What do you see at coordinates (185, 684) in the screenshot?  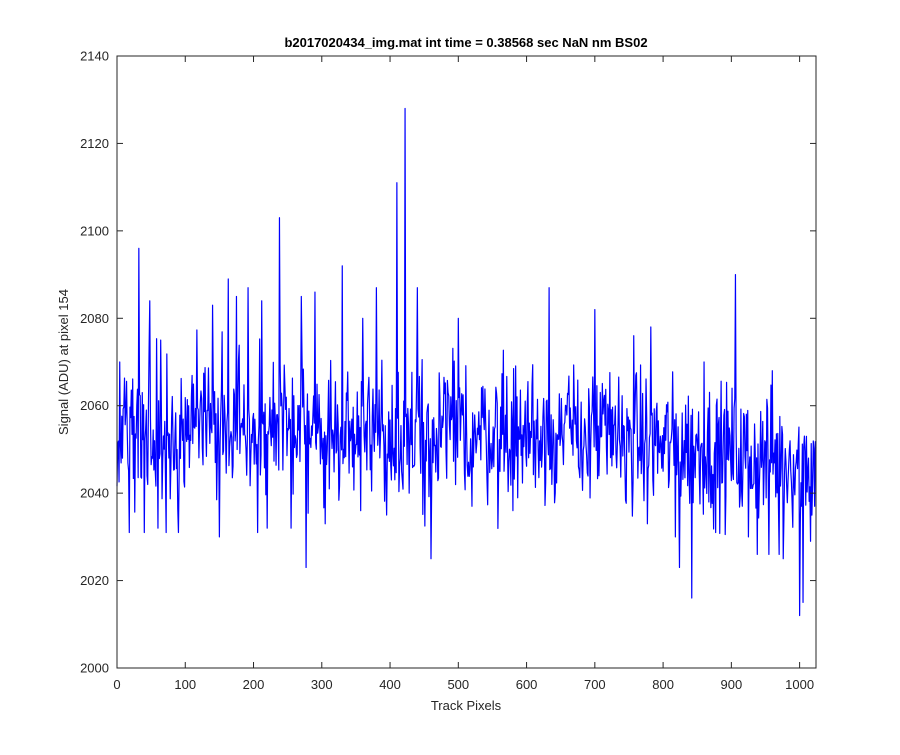 I see `x-tick-label: 100` at bounding box center [185, 684].